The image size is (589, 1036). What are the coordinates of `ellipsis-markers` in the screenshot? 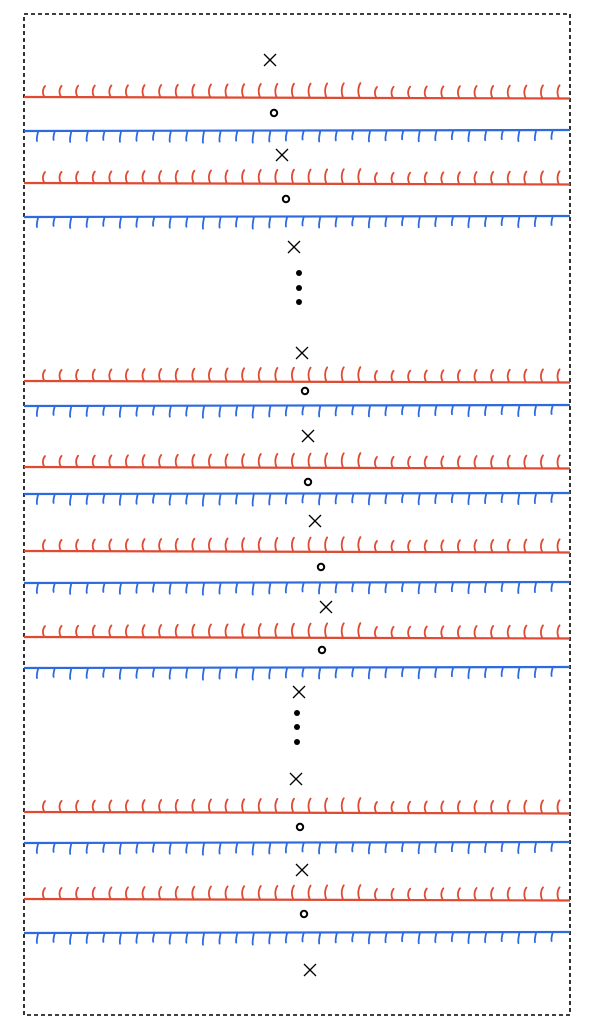 It's located at (298, 507).